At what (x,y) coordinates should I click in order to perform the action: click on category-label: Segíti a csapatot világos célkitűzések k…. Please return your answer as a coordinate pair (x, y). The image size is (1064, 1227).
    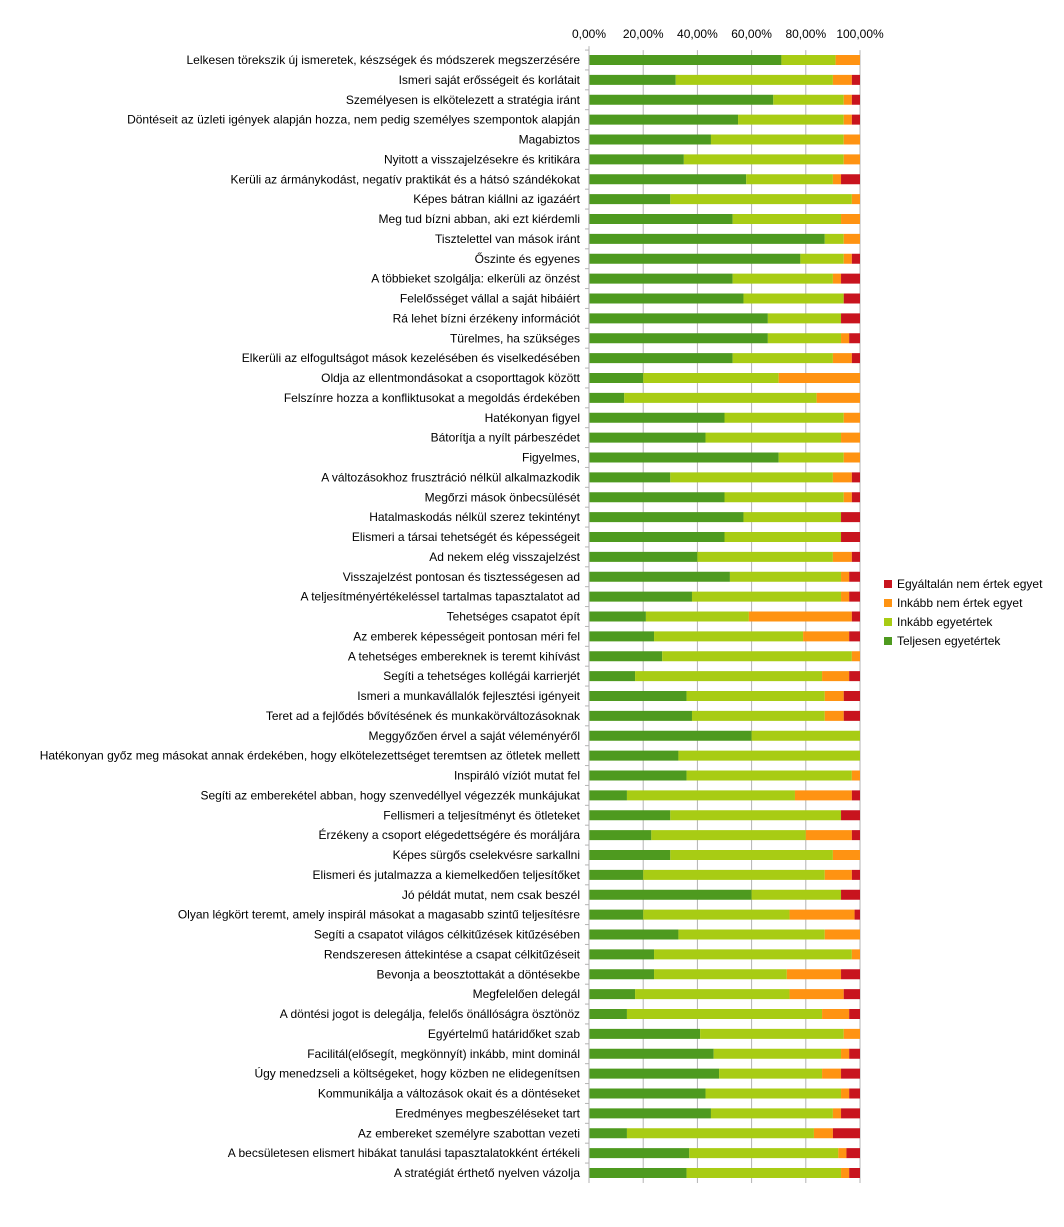
    Looking at the image, I should click on (447, 935).